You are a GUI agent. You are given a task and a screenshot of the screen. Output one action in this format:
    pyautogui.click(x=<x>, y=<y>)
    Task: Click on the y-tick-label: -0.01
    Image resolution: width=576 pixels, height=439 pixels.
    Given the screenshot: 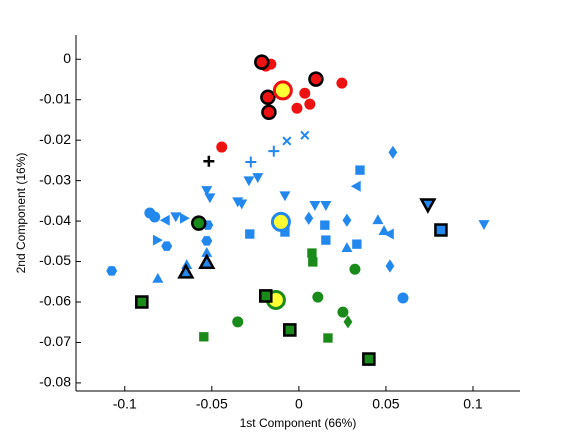 What is the action you would take?
    pyautogui.click(x=55, y=98)
    